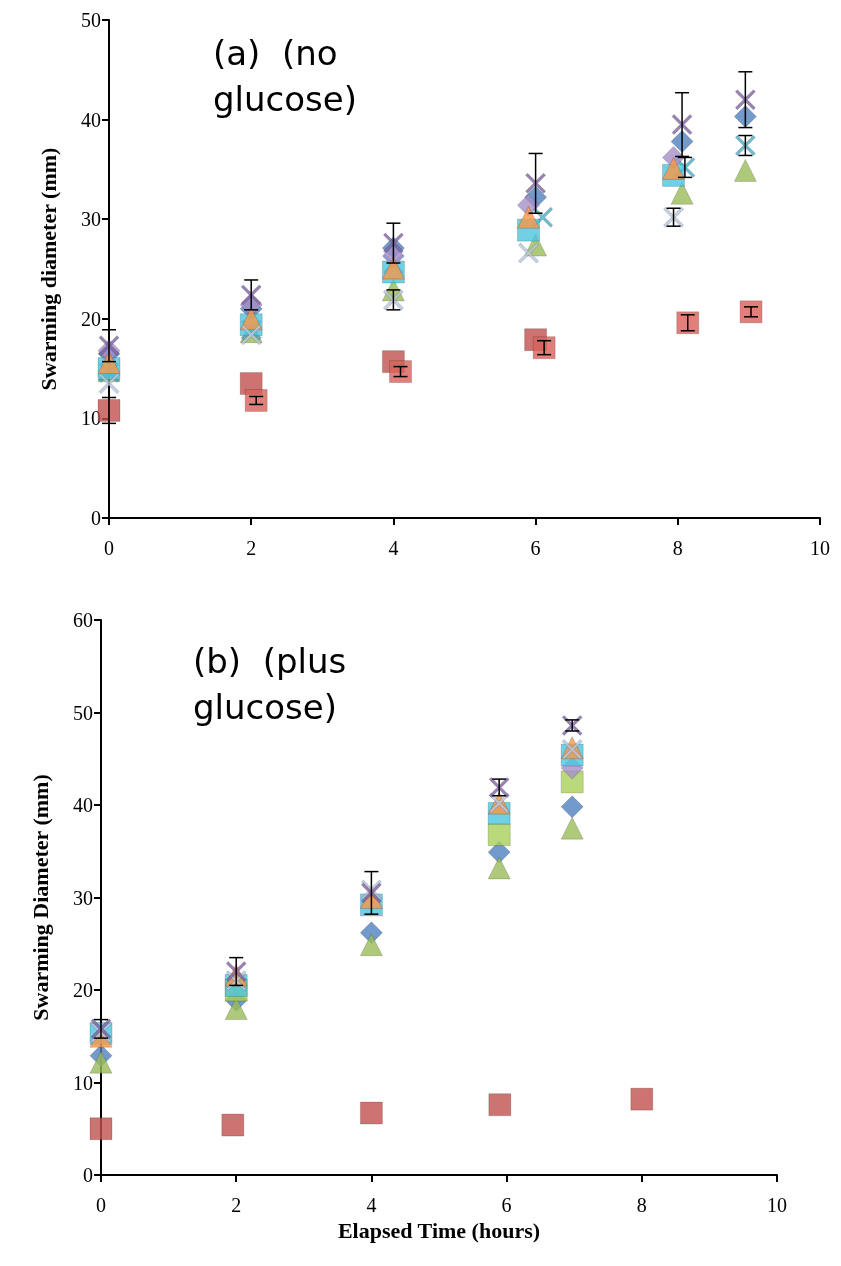 The width and height of the screenshot is (841, 1266). I want to click on y-tick-label: 60, so click(83, 620).